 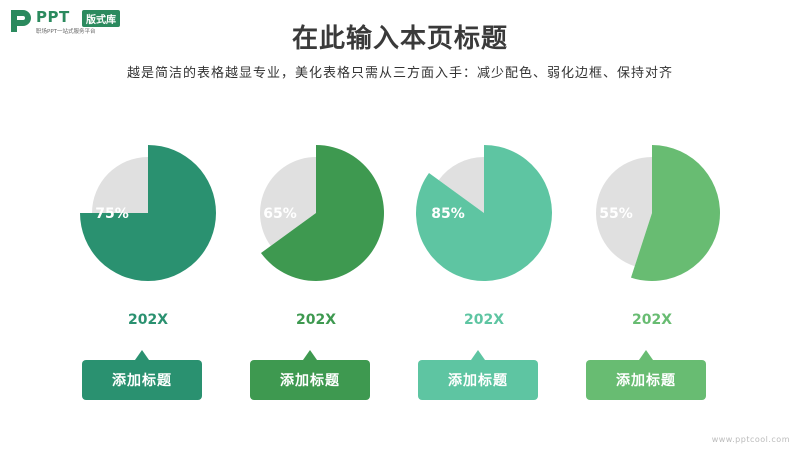 I want to click on pie-data-label: 65%, so click(x=280, y=214).